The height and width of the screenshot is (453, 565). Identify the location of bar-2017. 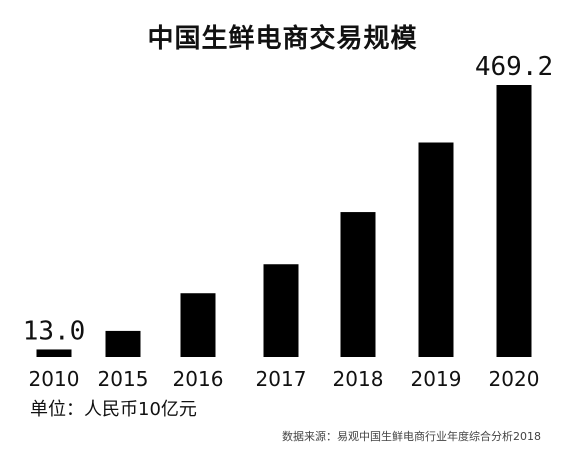
(281, 310).